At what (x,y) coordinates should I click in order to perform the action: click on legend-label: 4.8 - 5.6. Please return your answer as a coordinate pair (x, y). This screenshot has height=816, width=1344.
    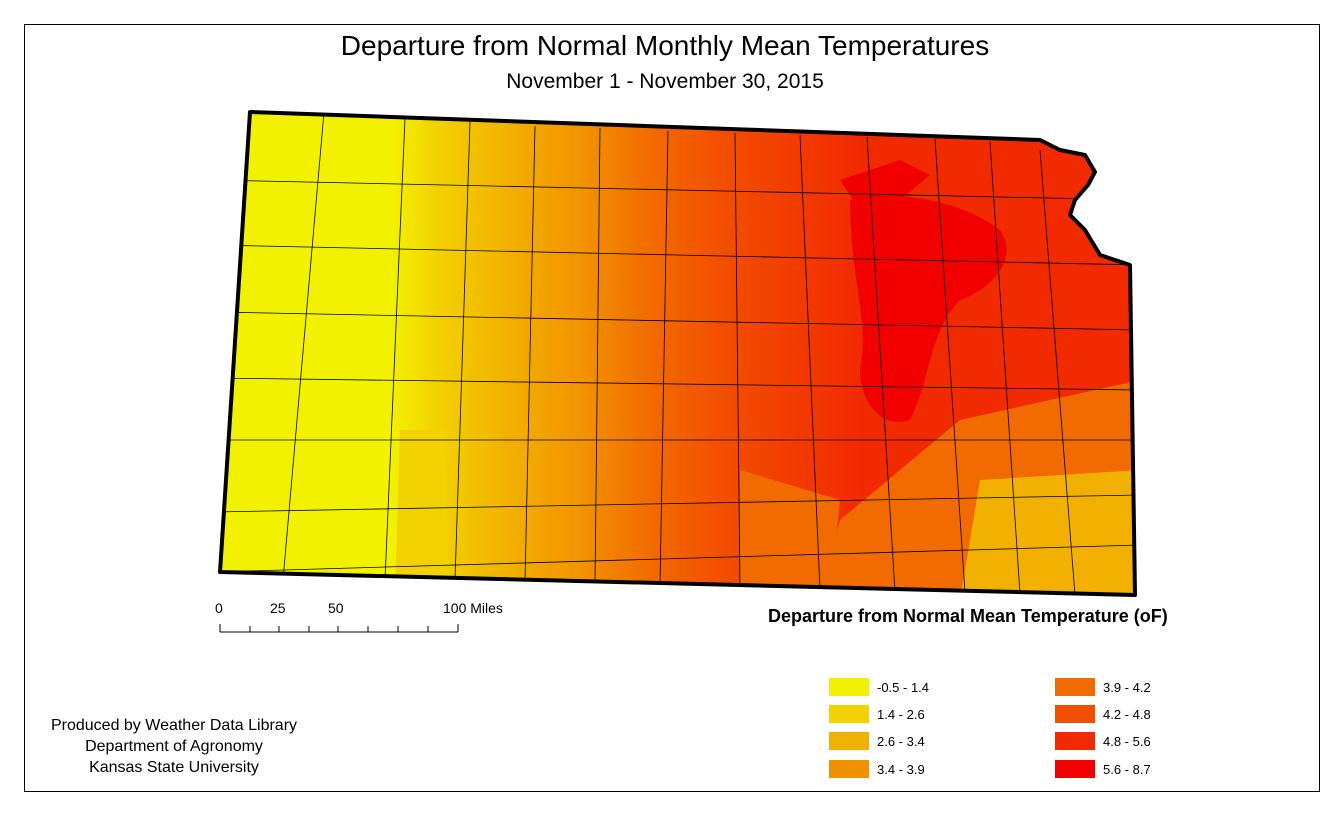
    Looking at the image, I should click on (1127, 741).